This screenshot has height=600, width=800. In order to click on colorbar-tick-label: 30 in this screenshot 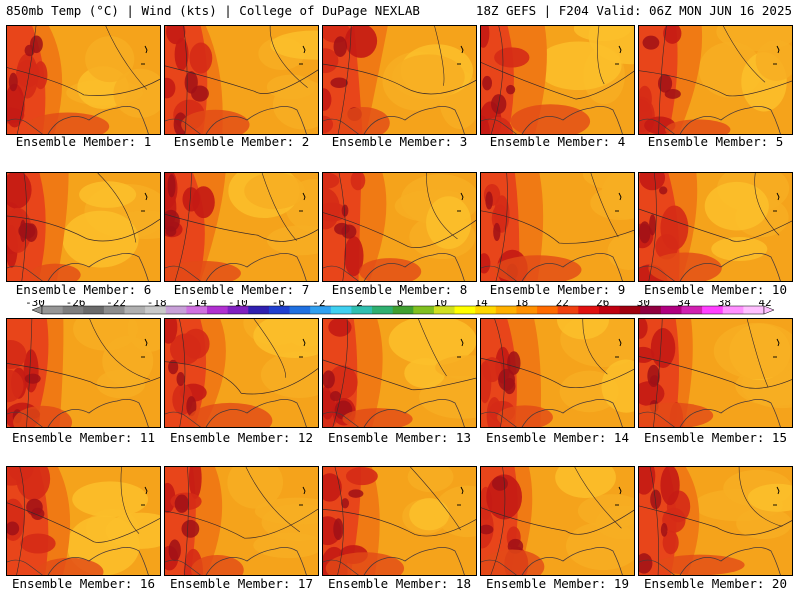, I will do `click(643, 304)`.